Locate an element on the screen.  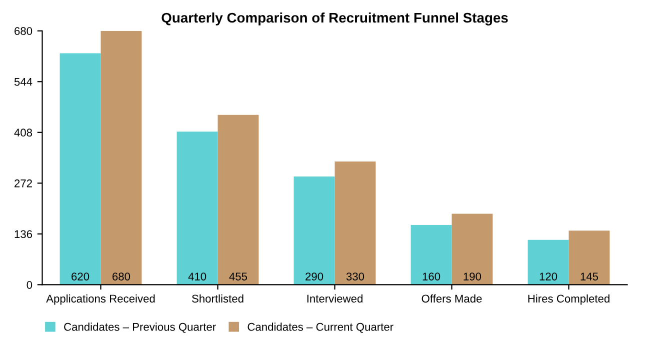
x-tick-label: Offers Made is located at coordinates (452, 298).